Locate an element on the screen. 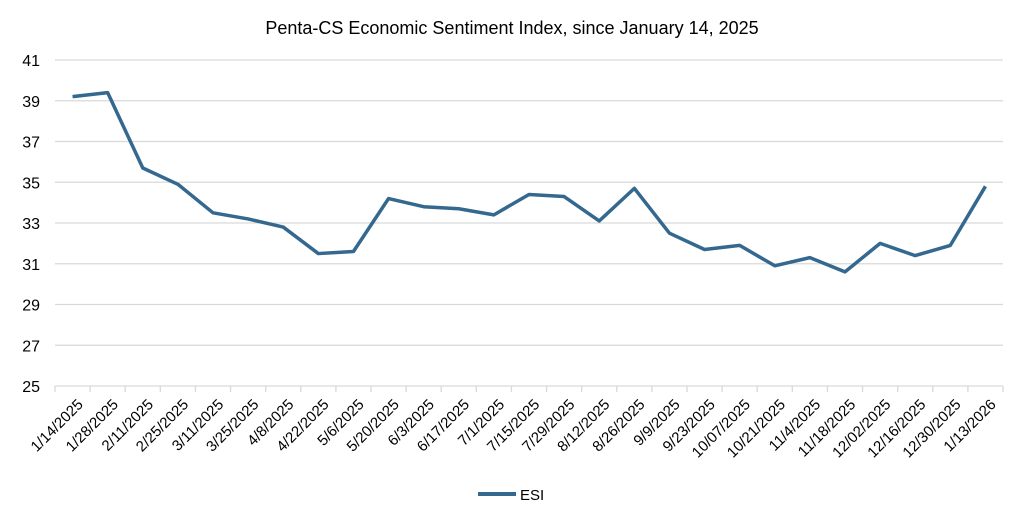 The image size is (1024, 528). y-tick-label: 33 is located at coordinates (31, 224).